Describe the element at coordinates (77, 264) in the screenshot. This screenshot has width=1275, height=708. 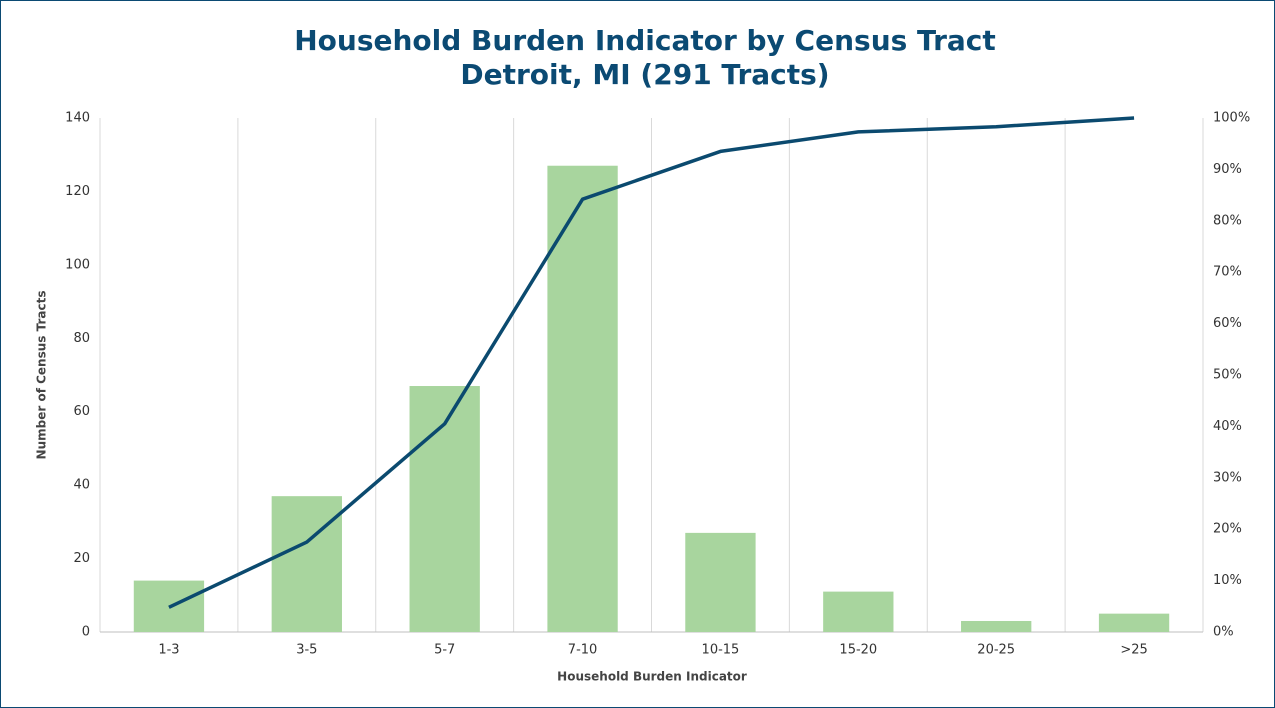
I see `y-tick-label: 100` at that location.